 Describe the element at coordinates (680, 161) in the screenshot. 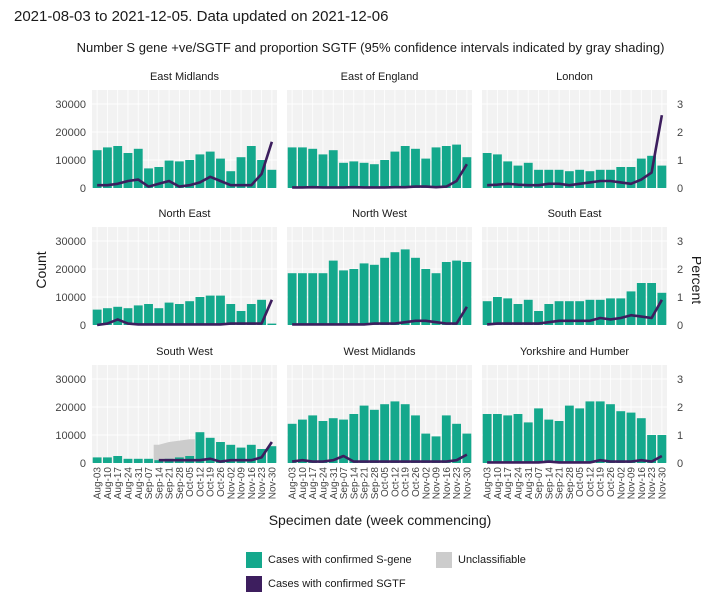

I see `y-right-tick-label: 1` at that location.